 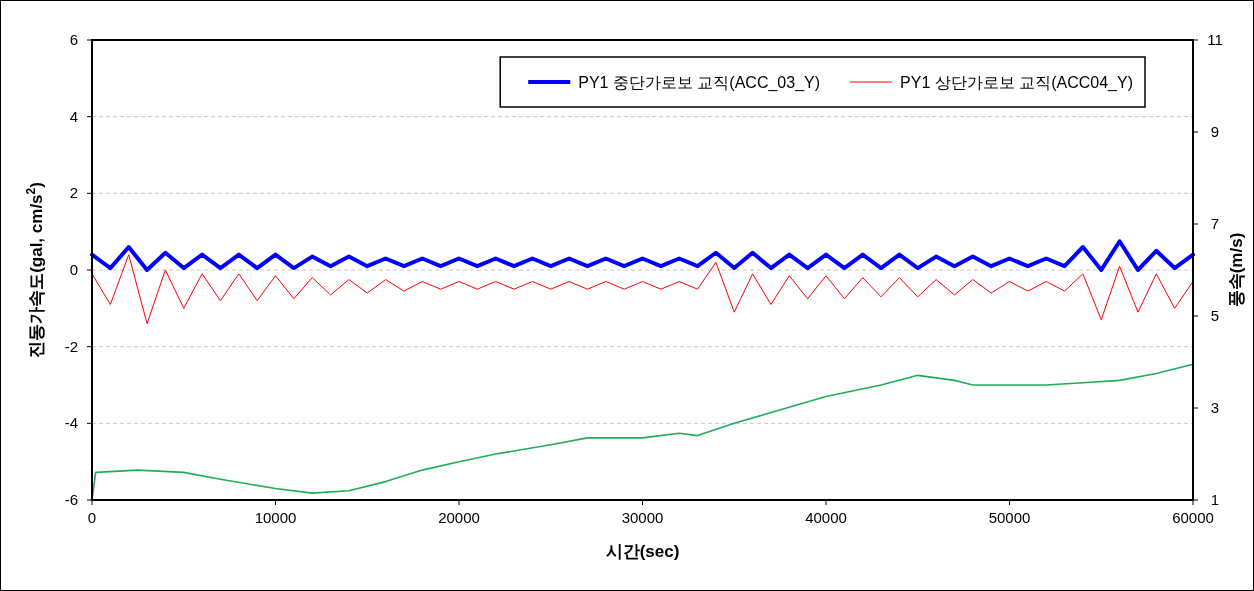 I want to click on y2-tick-label: 11, so click(x=1215, y=39).